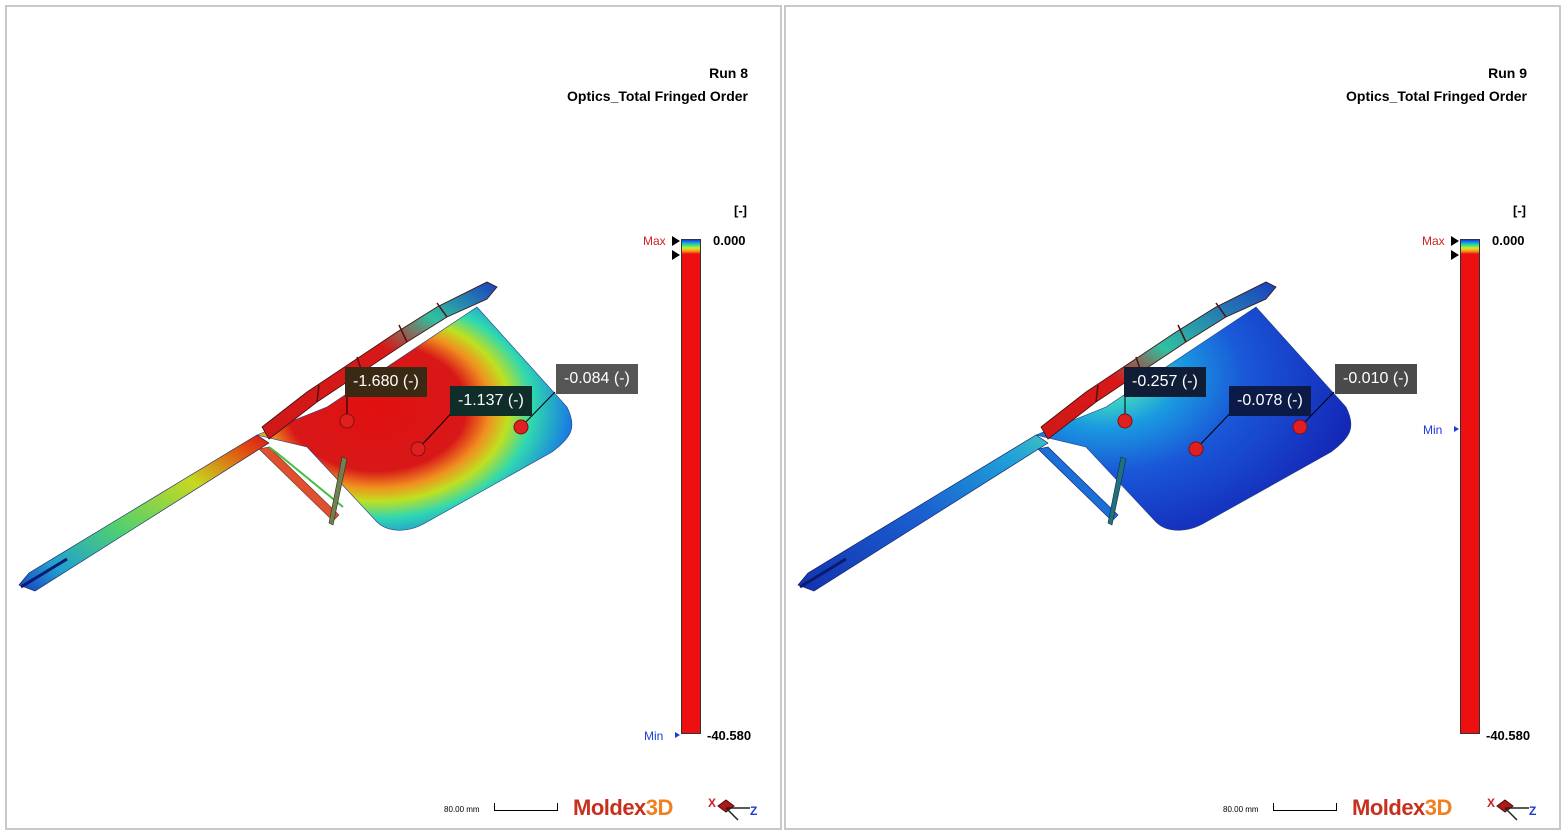 Image resolution: width=1566 pixels, height=835 pixels. I want to click on probe-value: -0.010 (-), so click(1376, 378).